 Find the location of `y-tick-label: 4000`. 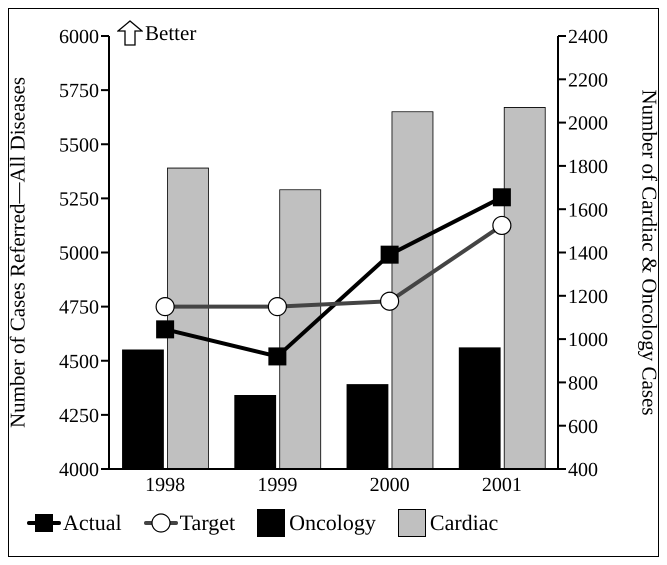

y-tick-label: 4000 is located at coordinates (79, 470).